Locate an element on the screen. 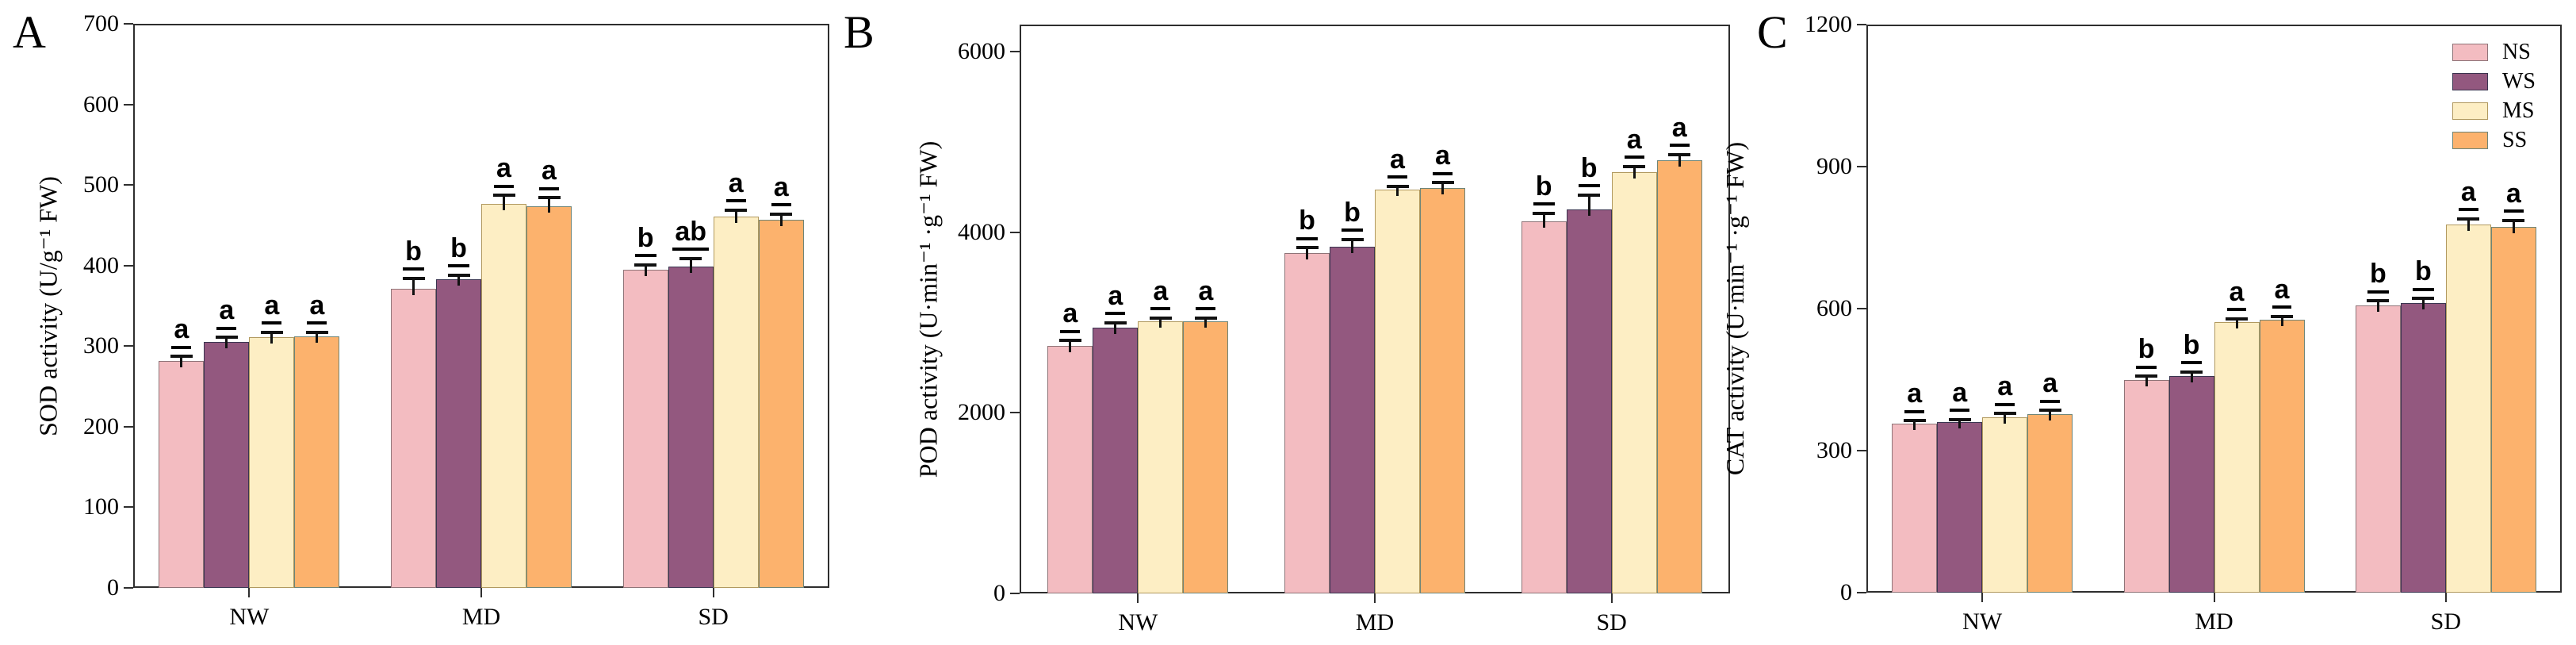 The image size is (2576, 645). panel-b-x-tick is located at coordinates (1375, 598).